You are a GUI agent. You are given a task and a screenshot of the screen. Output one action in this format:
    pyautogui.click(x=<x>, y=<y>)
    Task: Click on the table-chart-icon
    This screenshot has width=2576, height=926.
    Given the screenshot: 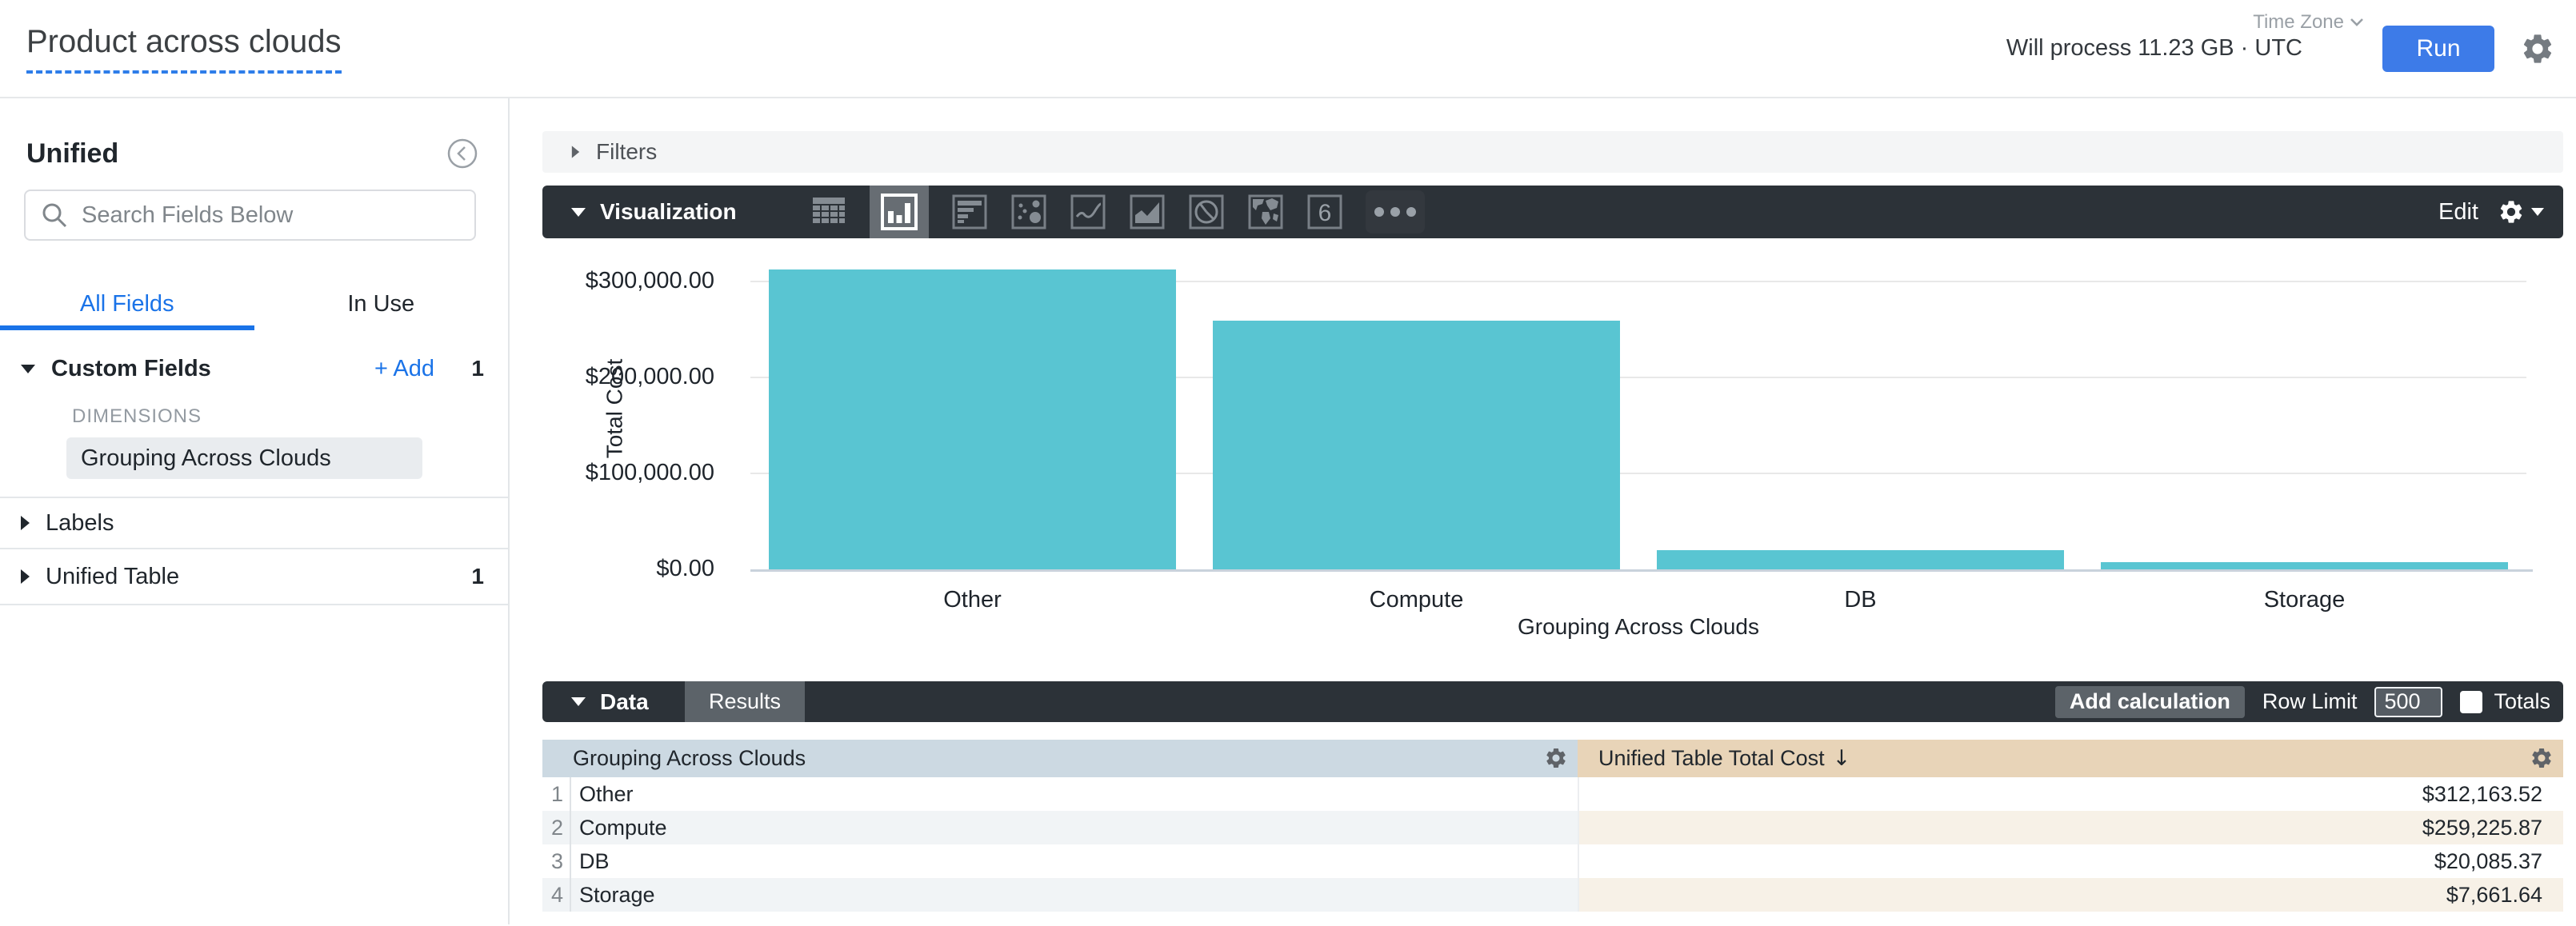 What is the action you would take?
    pyautogui.click(x=828, y=212)
    